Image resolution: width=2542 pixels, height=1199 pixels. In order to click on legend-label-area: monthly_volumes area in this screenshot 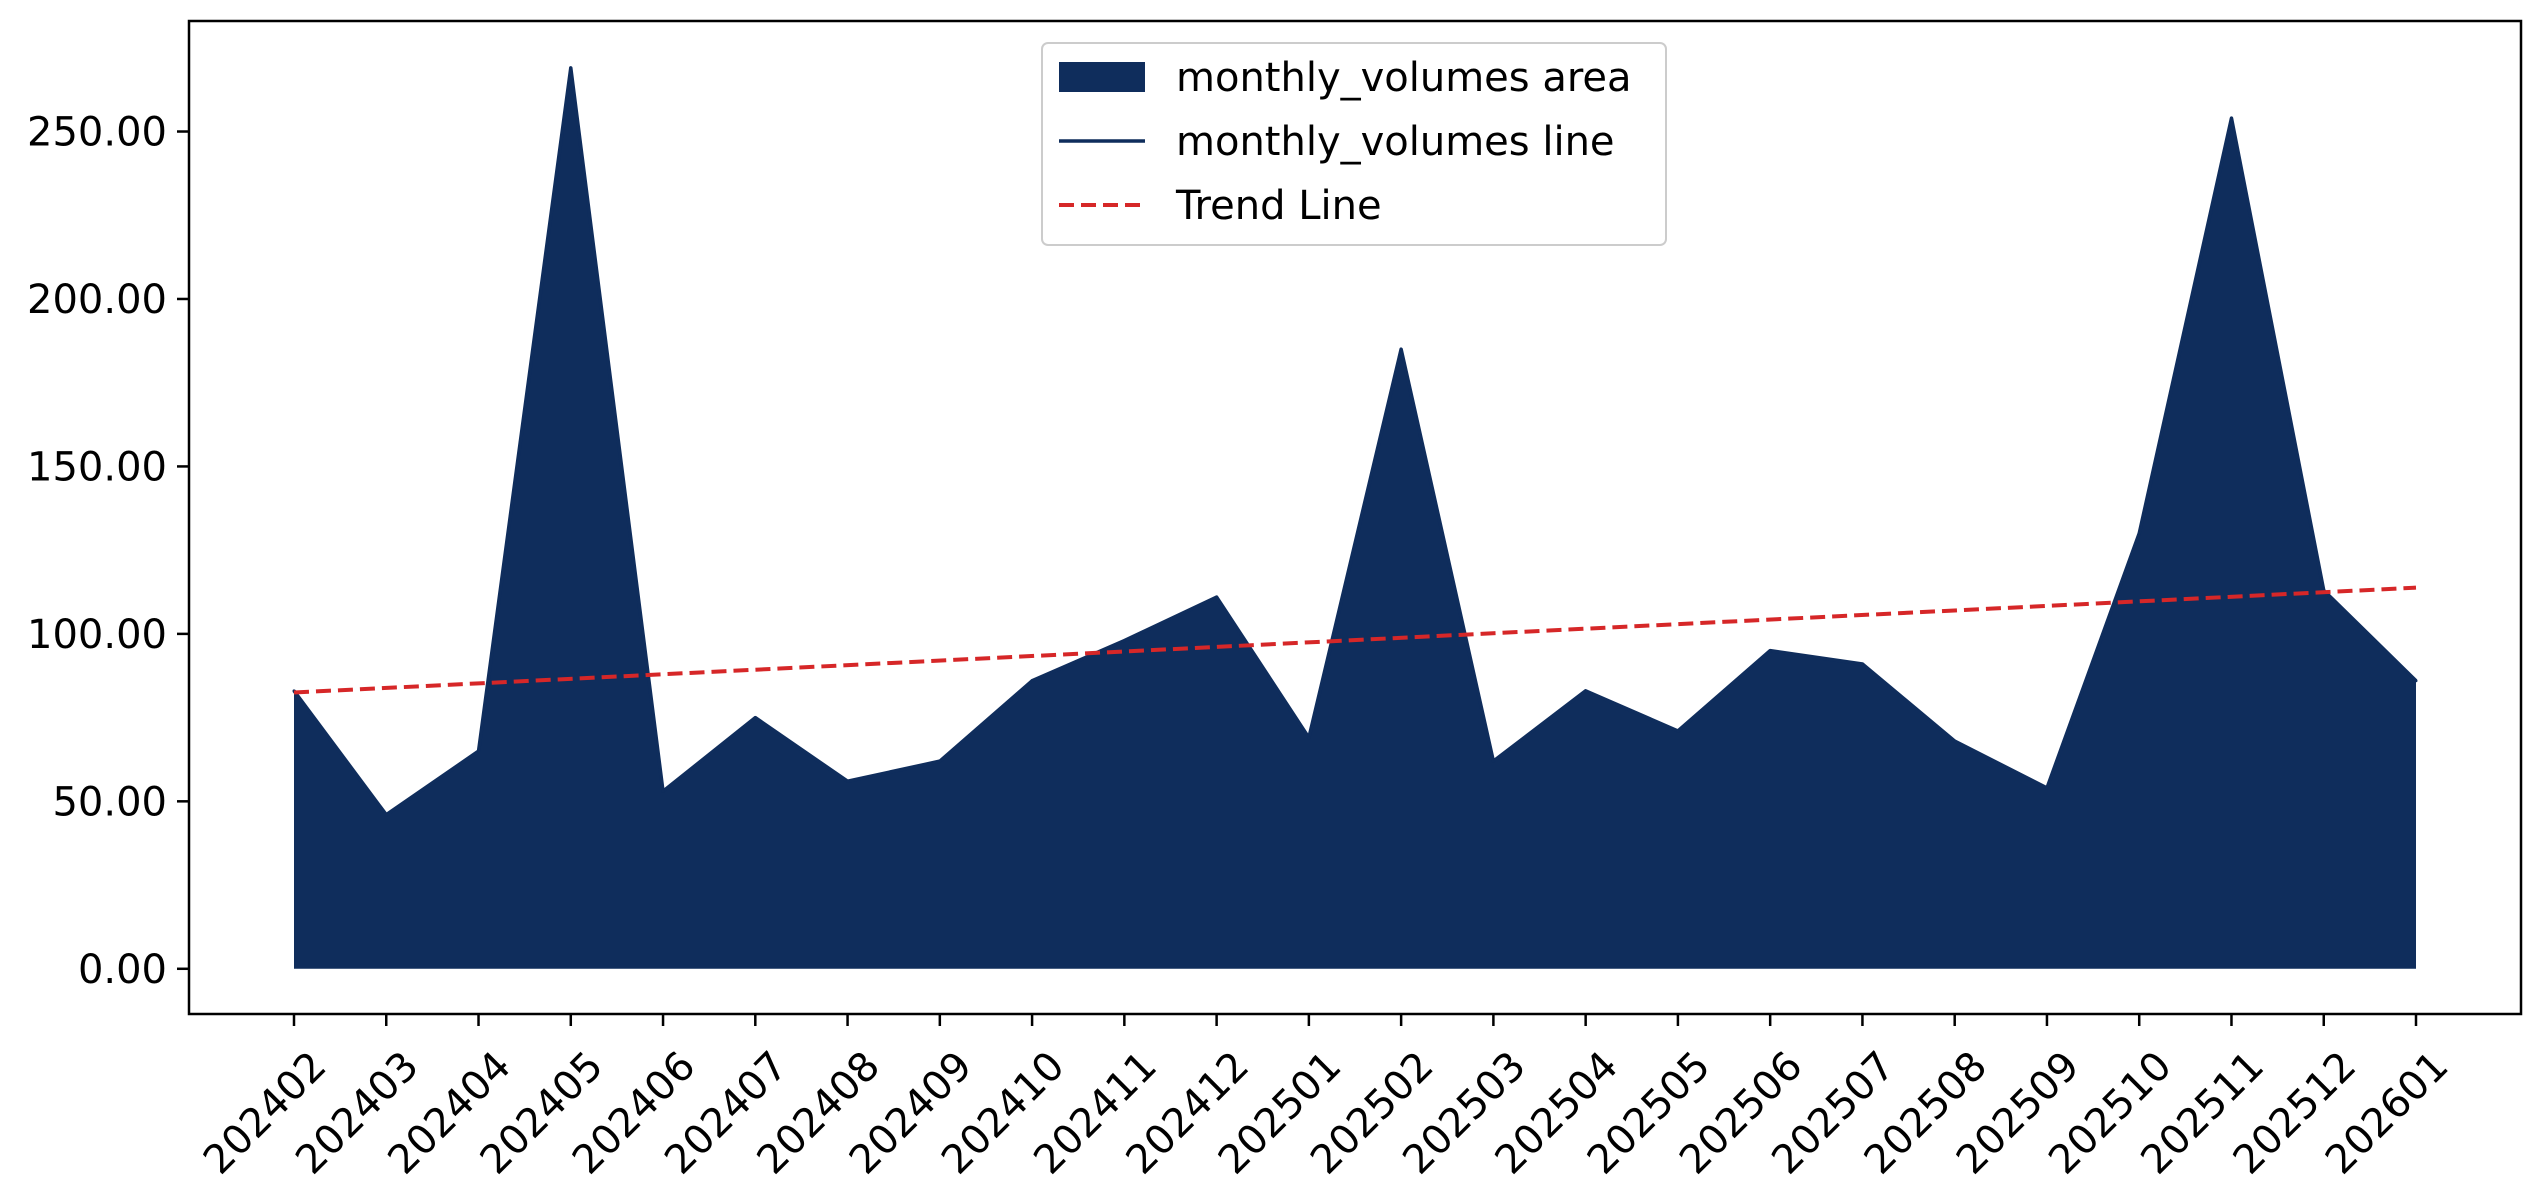, I will do `click(1404, 78)`.